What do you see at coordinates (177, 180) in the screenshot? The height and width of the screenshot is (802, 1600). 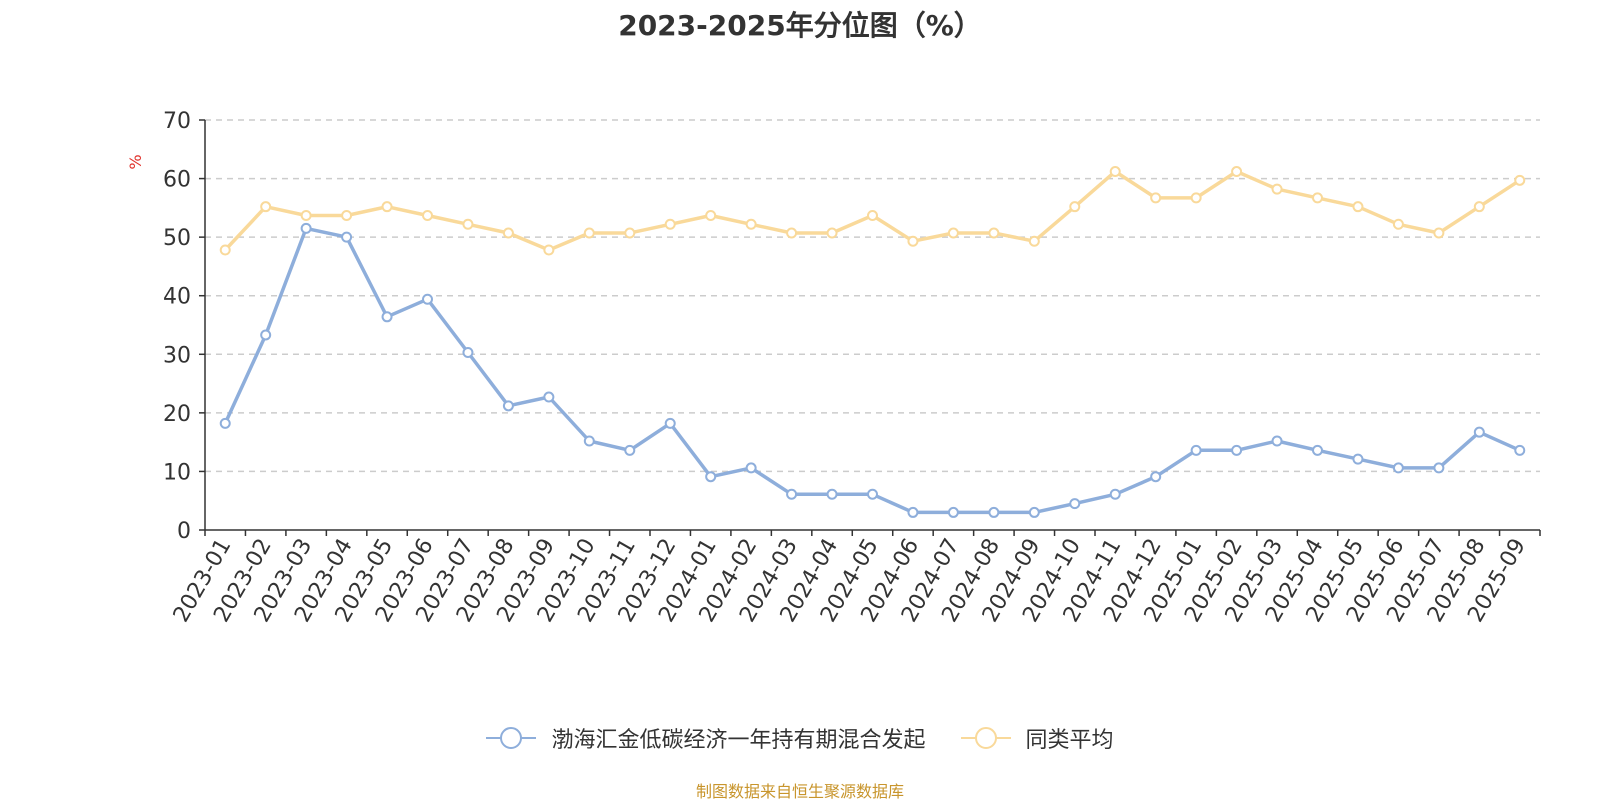 I see `y-tick-label: 60` at bounding box center [177, 180].